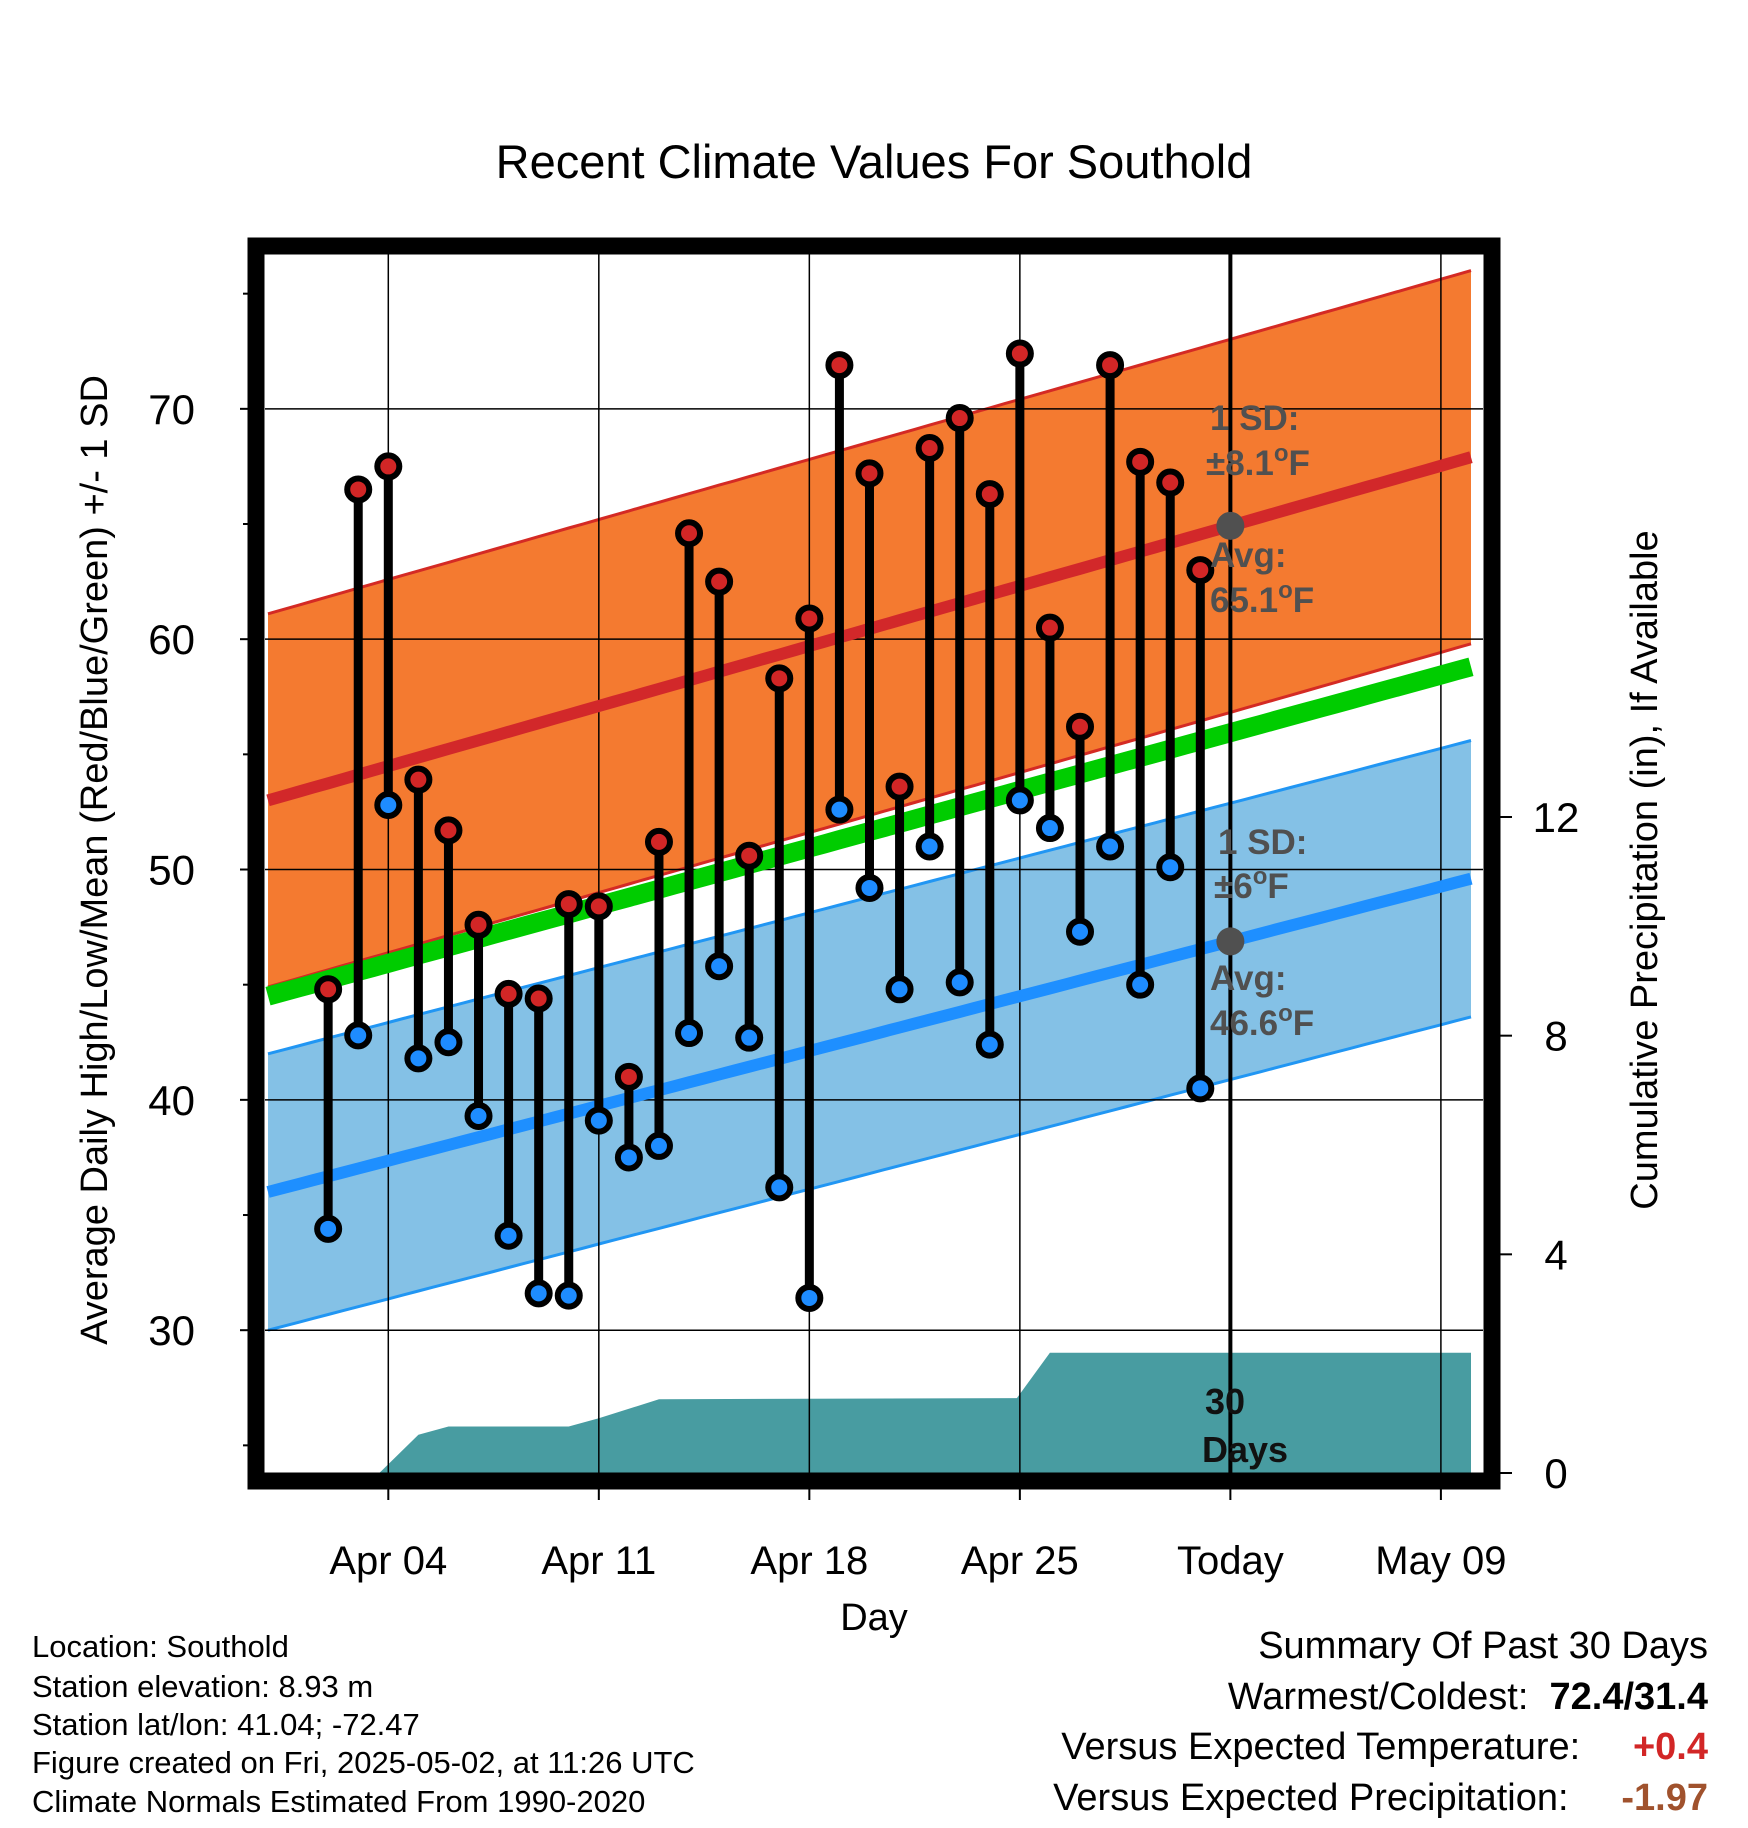  What do you see at coordinates (1556, 817) in the screenshot?
I see `y2-tick-label: 12` at bounding box center [1556, 817].